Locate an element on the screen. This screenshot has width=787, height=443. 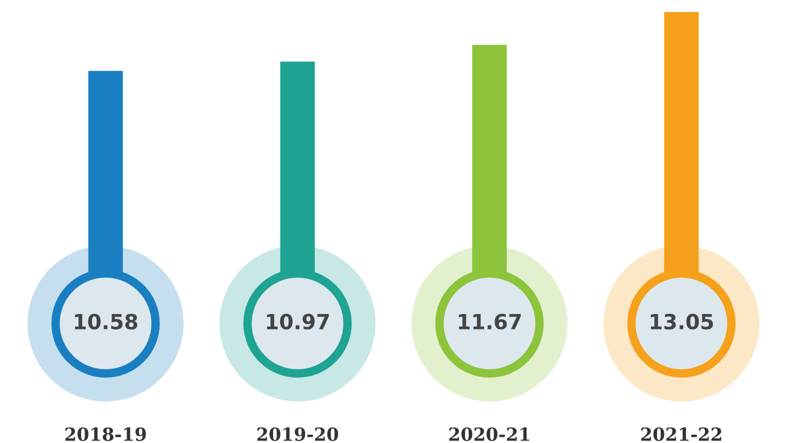
x-tick-label: 2020-21 is located at coordinates (489, 434).